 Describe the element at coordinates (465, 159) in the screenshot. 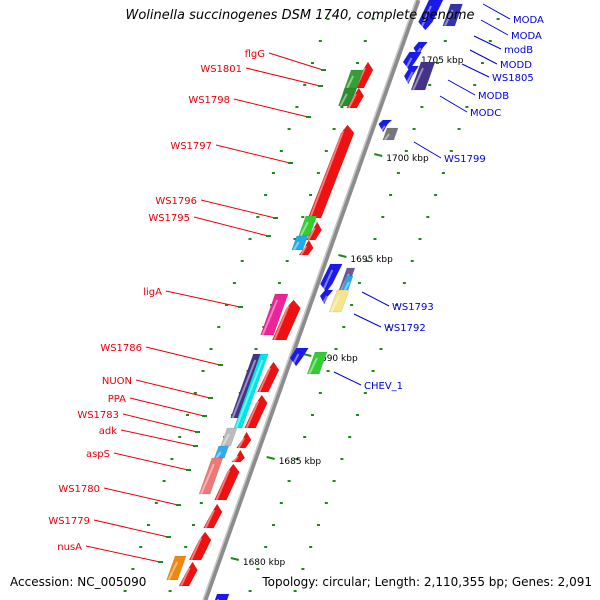

I see `gene-label-reverse: WS1799` at that location.